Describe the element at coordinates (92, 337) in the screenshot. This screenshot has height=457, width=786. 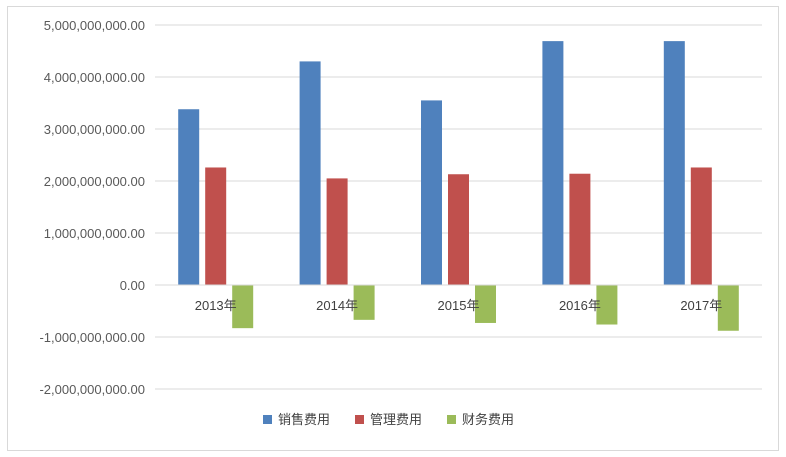
I see `y-tick-label: -1,000,000,000.00` at that location.